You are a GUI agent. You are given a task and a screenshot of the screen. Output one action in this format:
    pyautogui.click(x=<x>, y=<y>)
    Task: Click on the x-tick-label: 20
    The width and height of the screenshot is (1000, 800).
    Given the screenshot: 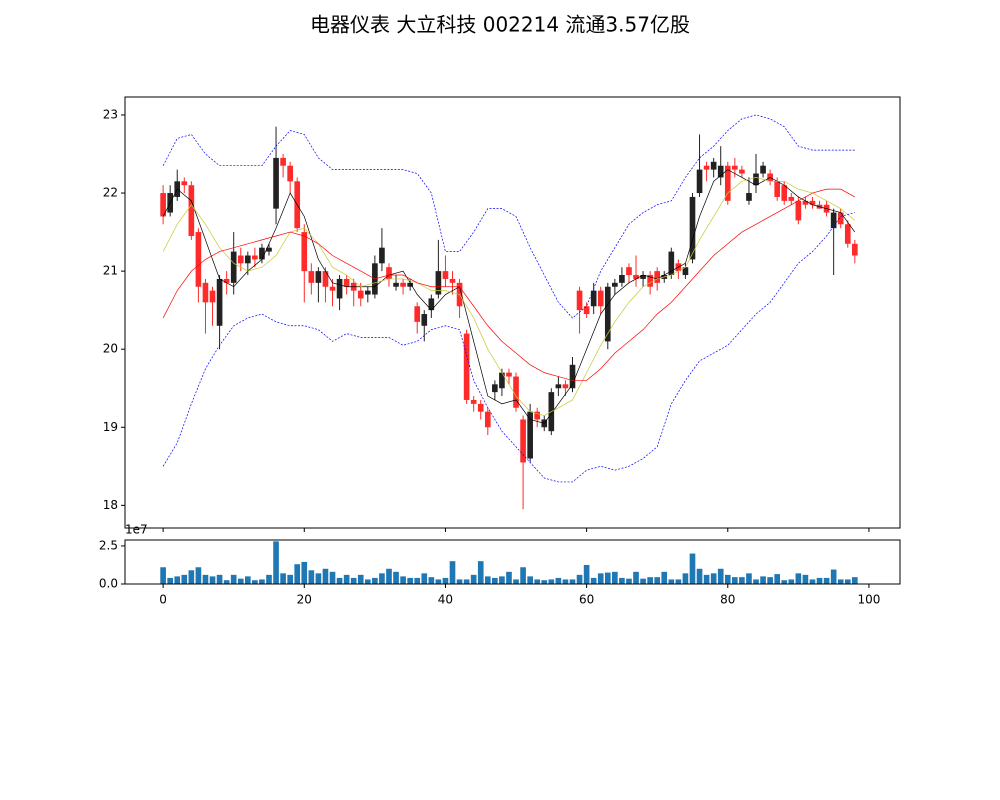 What is the action you would take?
    pyautogui.click(x=304, y=600)
    